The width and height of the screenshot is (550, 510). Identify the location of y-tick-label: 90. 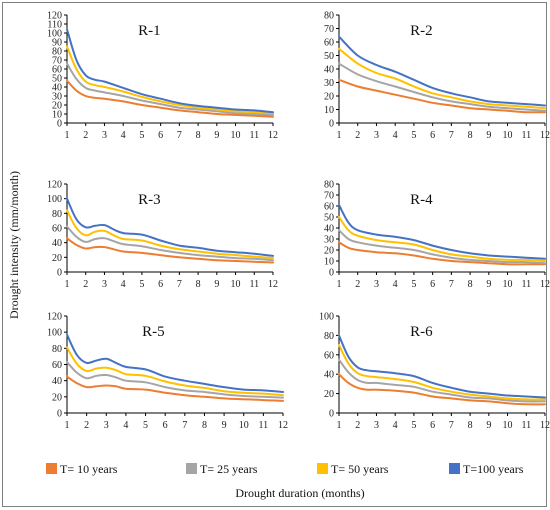
(57, 43).